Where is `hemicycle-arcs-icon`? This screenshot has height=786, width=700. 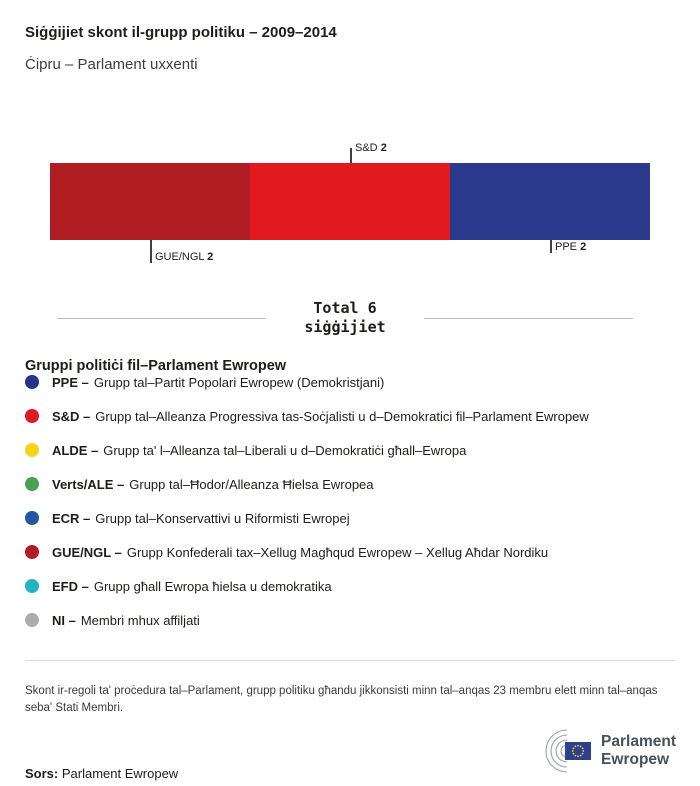 hemicycle-arcs-icon is located at coordinates (556, 751).